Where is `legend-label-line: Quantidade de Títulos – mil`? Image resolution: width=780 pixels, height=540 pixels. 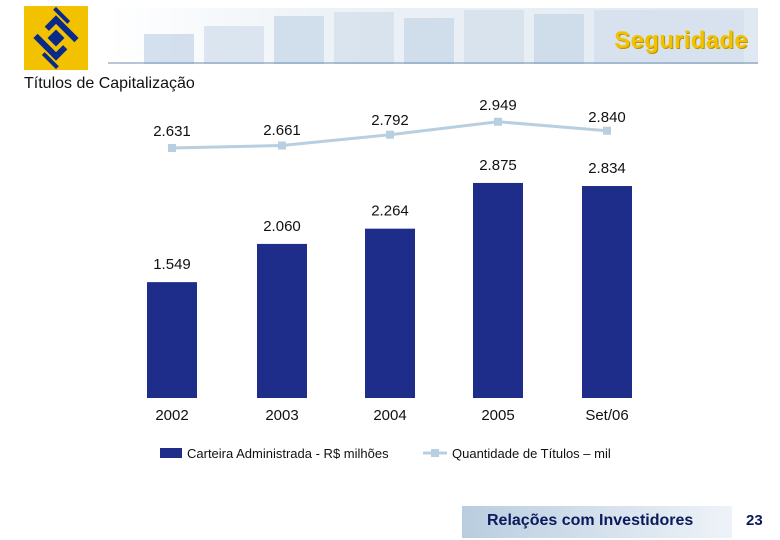 legend-label-line: Quantidade de Títulos – mil is located at coordinates (531, 453).